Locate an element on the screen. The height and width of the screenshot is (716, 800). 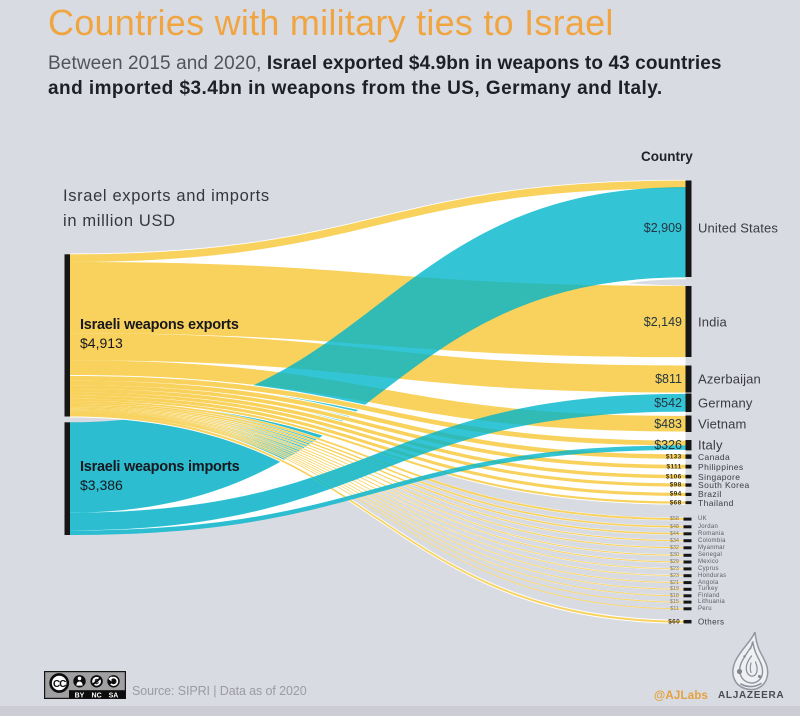
svg-text: BY is located at coordinates (80, 695).